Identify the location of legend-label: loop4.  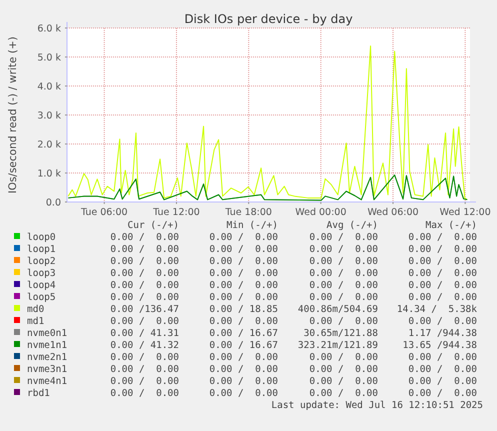
(41, 285).